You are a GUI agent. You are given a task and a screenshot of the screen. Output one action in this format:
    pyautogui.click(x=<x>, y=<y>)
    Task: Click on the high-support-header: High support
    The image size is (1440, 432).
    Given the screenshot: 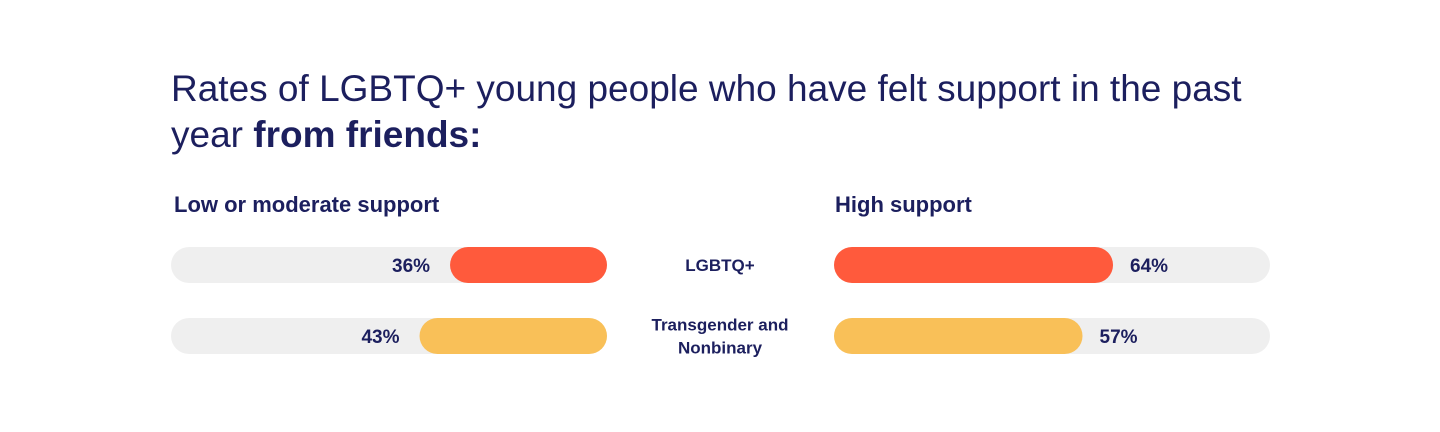 What is the action you would take?
    pyautogui.click(x=903, y=204)
    